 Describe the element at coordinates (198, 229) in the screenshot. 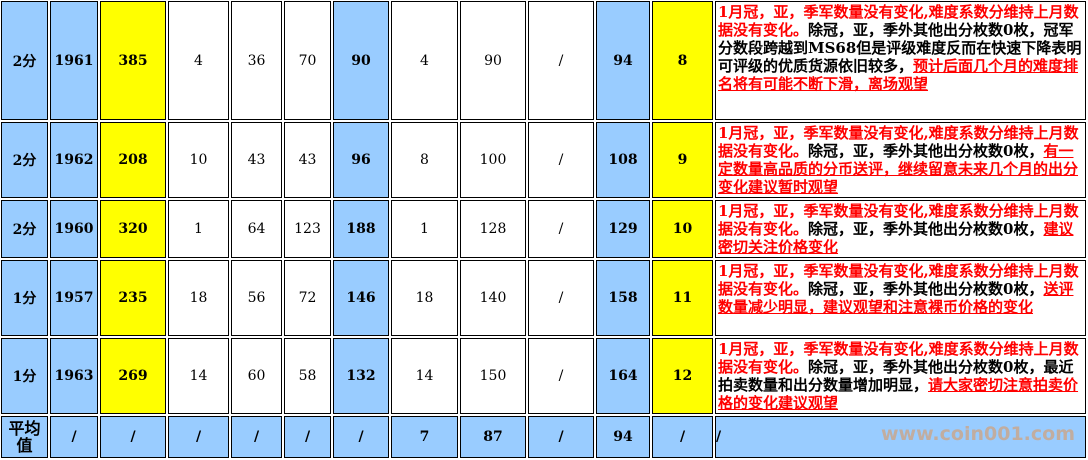

I see `cell-c1: 1` at that location.